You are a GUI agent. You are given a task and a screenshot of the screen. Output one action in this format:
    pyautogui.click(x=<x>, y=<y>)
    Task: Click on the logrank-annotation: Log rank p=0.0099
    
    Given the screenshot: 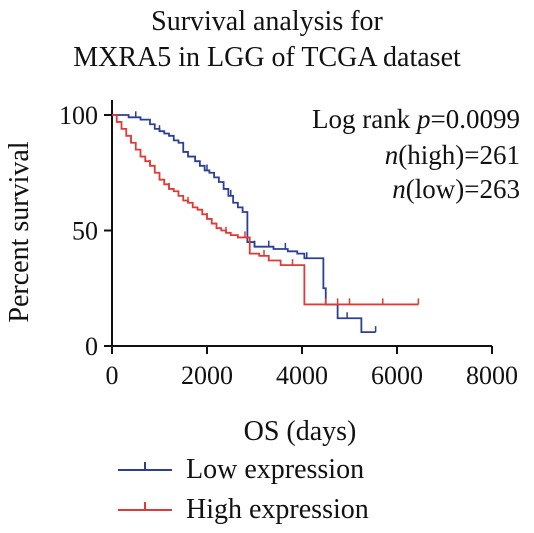 What is the action you would take?
    pyautogui.click(x=416, y=119)
    